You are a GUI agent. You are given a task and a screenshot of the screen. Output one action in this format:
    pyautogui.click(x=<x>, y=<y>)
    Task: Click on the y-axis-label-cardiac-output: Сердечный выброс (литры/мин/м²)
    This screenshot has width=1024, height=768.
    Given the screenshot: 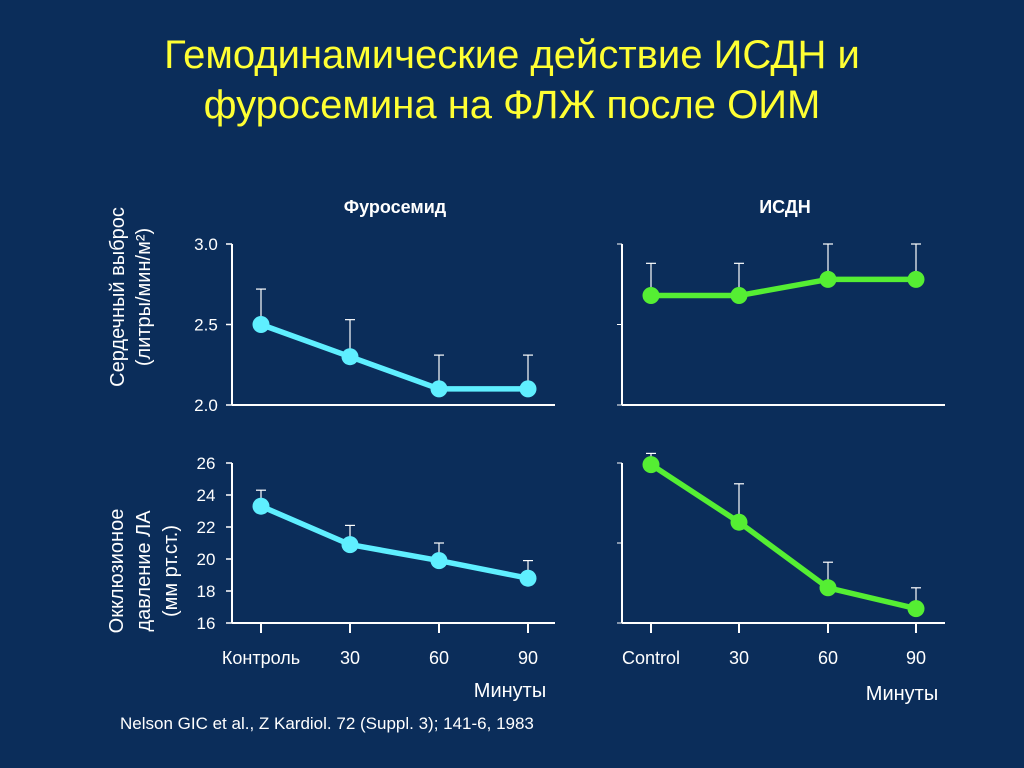 What is the action you would take?
    pyautogui.click(x=131, y=297)
    